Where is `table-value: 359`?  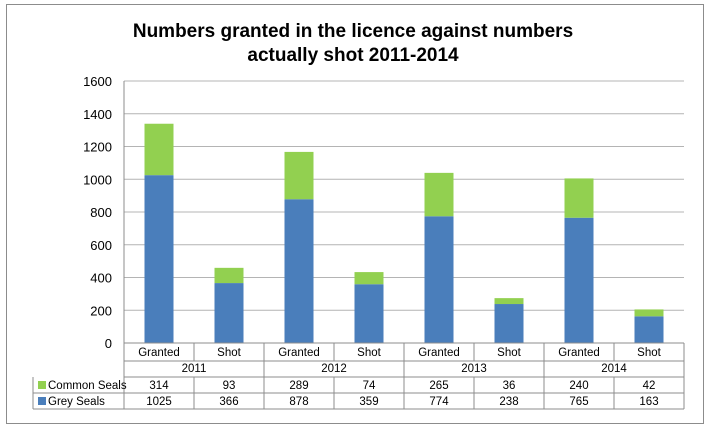 table-value: 359 is located at coordinates (368, 402).